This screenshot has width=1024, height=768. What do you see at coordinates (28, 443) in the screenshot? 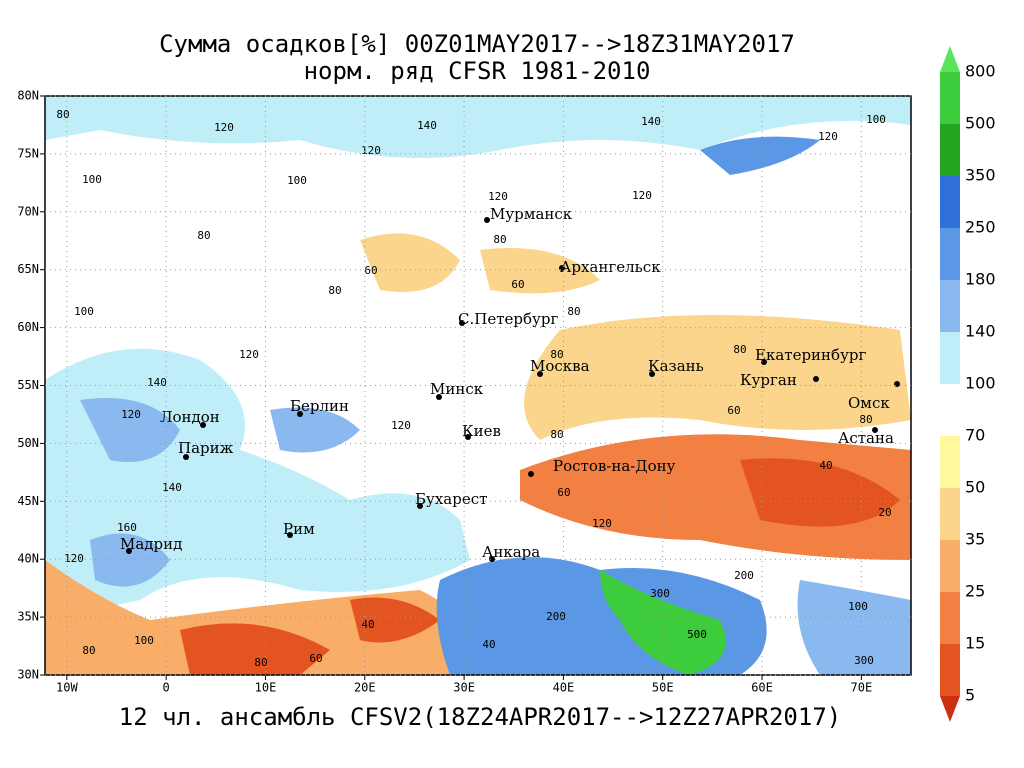
I see `y-tick-label: 50N` at bounding box center [28, 443].